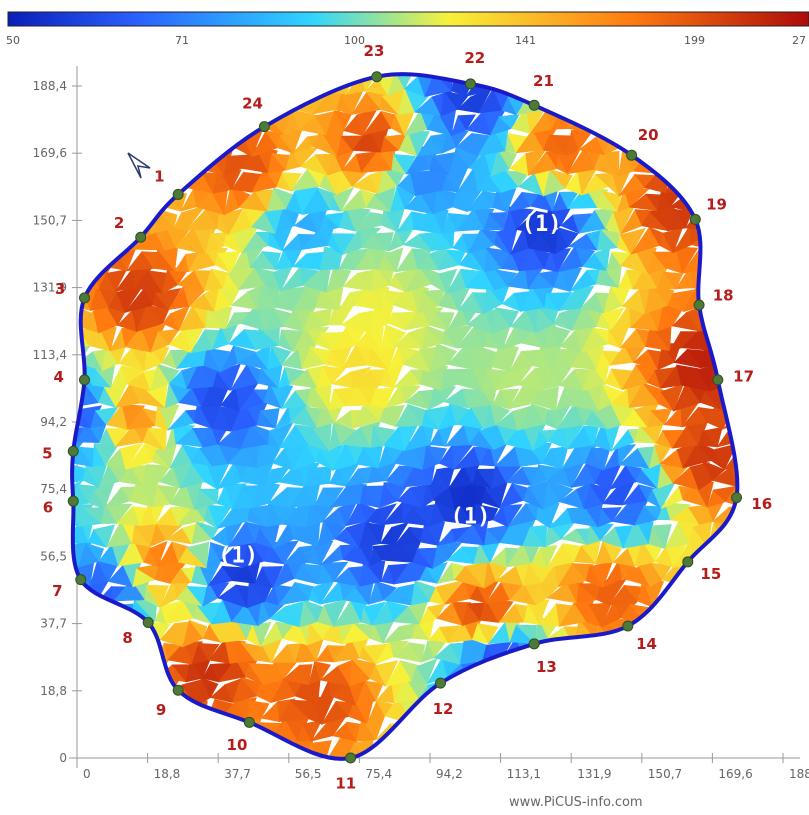  I want to click on colorbar-tick-label: 50, so click(13, 40).